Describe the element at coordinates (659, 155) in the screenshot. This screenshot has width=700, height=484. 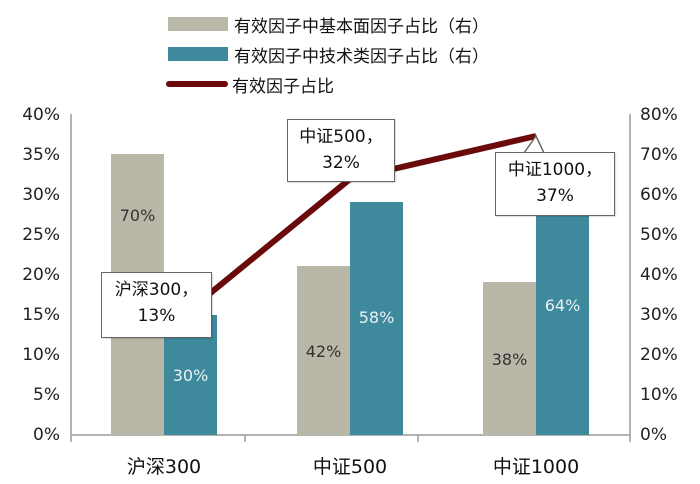
I see `right-y-tick: 70%` at that location.